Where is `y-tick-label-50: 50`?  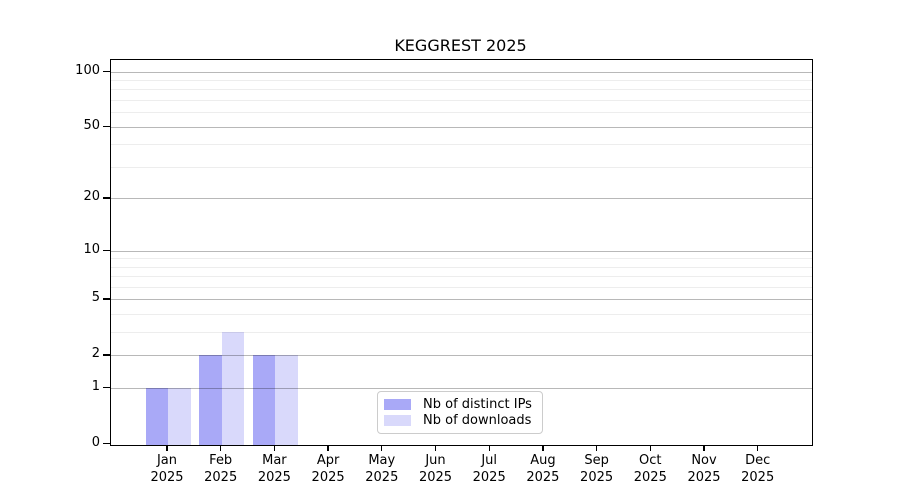
y-tick-label-50: 50 is located at coordinates (91, 125).